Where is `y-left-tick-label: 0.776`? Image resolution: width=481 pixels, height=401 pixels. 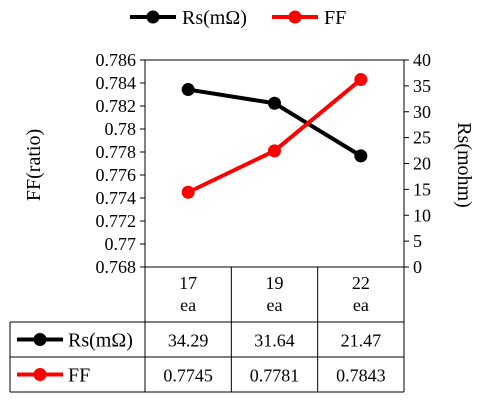 y-left-tick-label: 0.776 is located at coordinates (116, 175).